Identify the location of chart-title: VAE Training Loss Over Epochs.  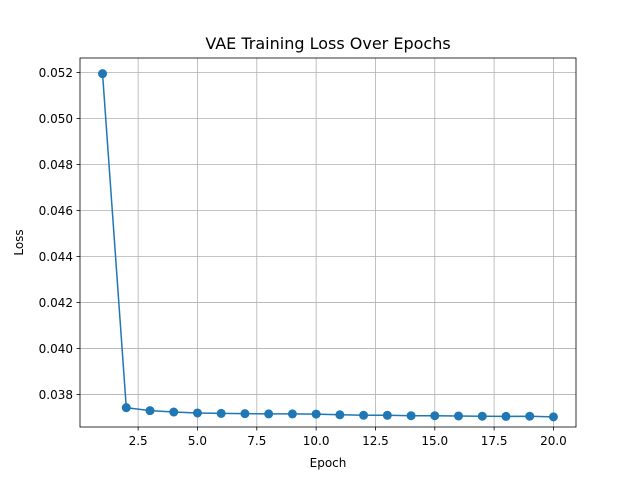
(327, 43).